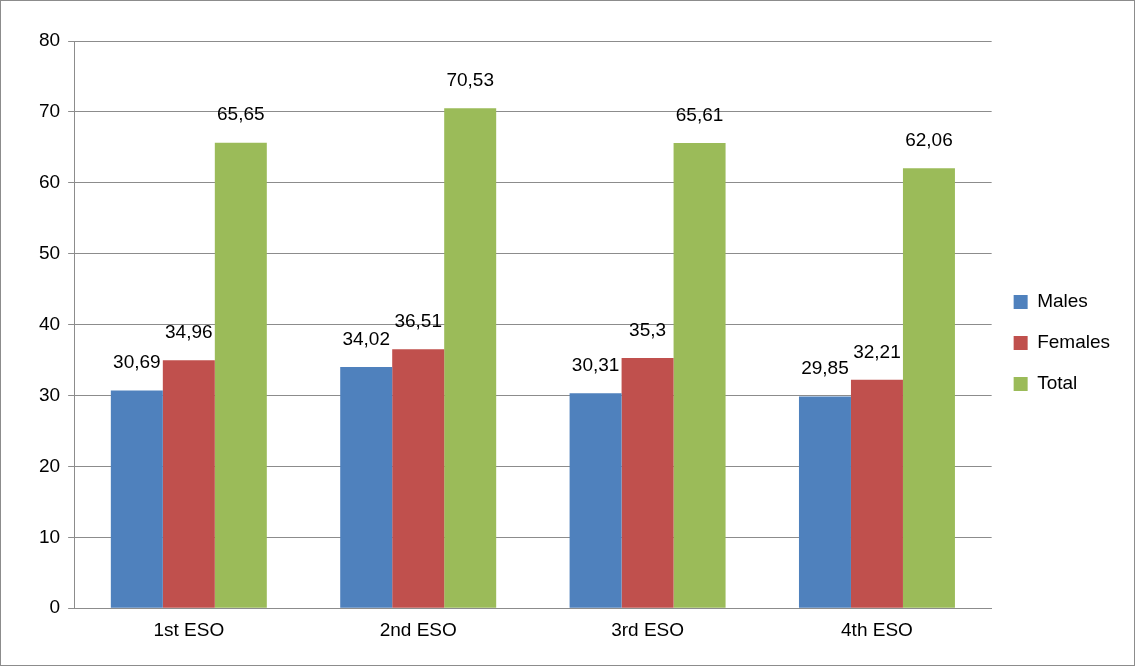 Image resolution: width=1135 pixels, height=666 pixels. What do you see at coordinates (470, 79) in the screenshot?
I see `data-label: 70,53` at bounding box center [470, 79].